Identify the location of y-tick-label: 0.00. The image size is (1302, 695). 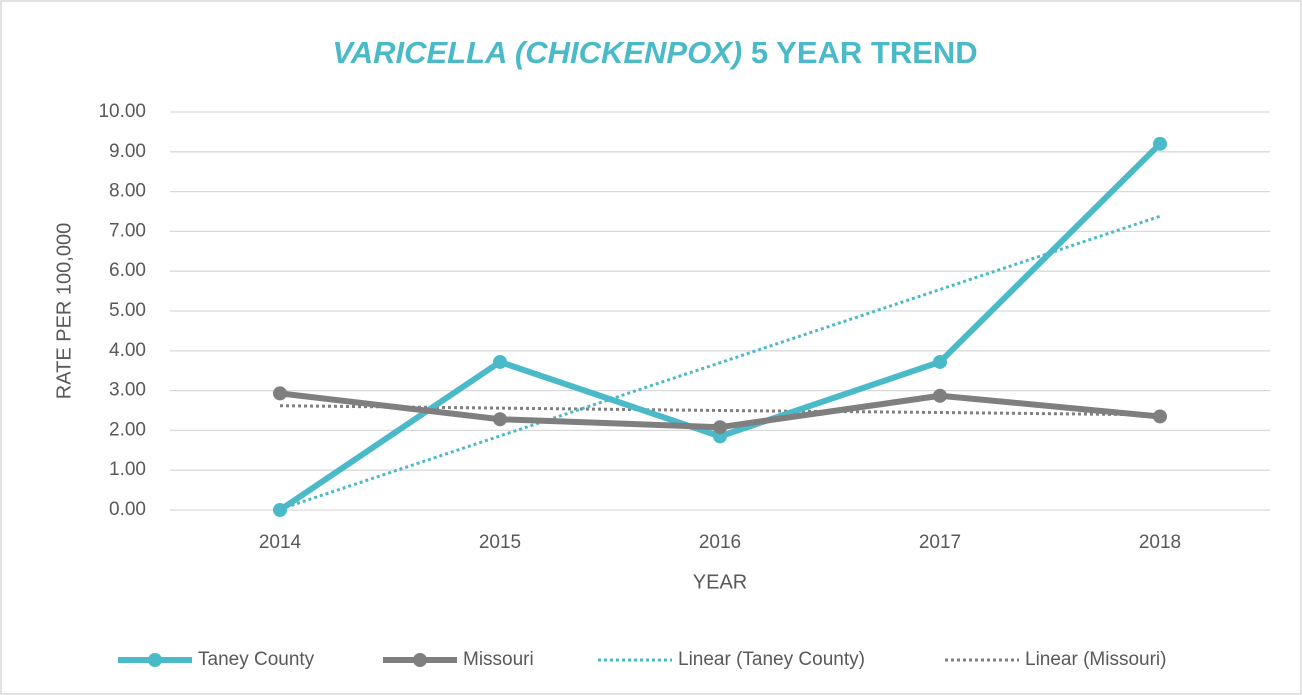
(127, 509).